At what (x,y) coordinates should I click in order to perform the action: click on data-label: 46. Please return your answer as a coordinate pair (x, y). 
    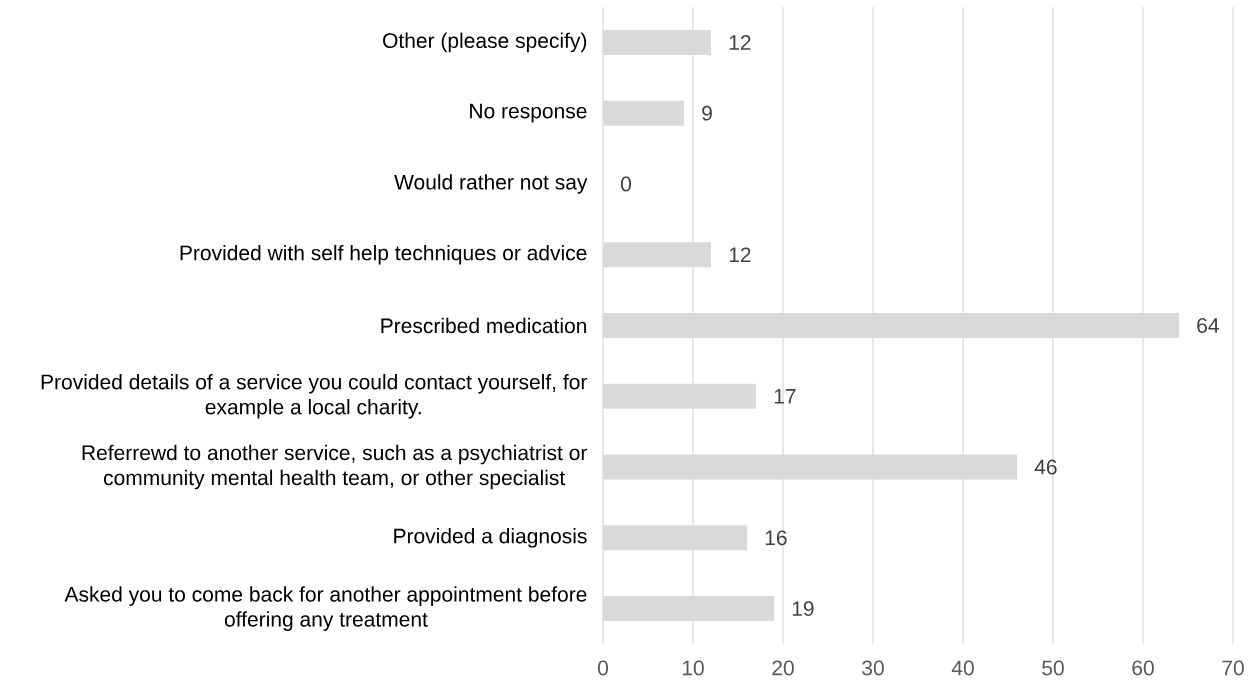
    Looking at the image, I should click on (1045, 467).